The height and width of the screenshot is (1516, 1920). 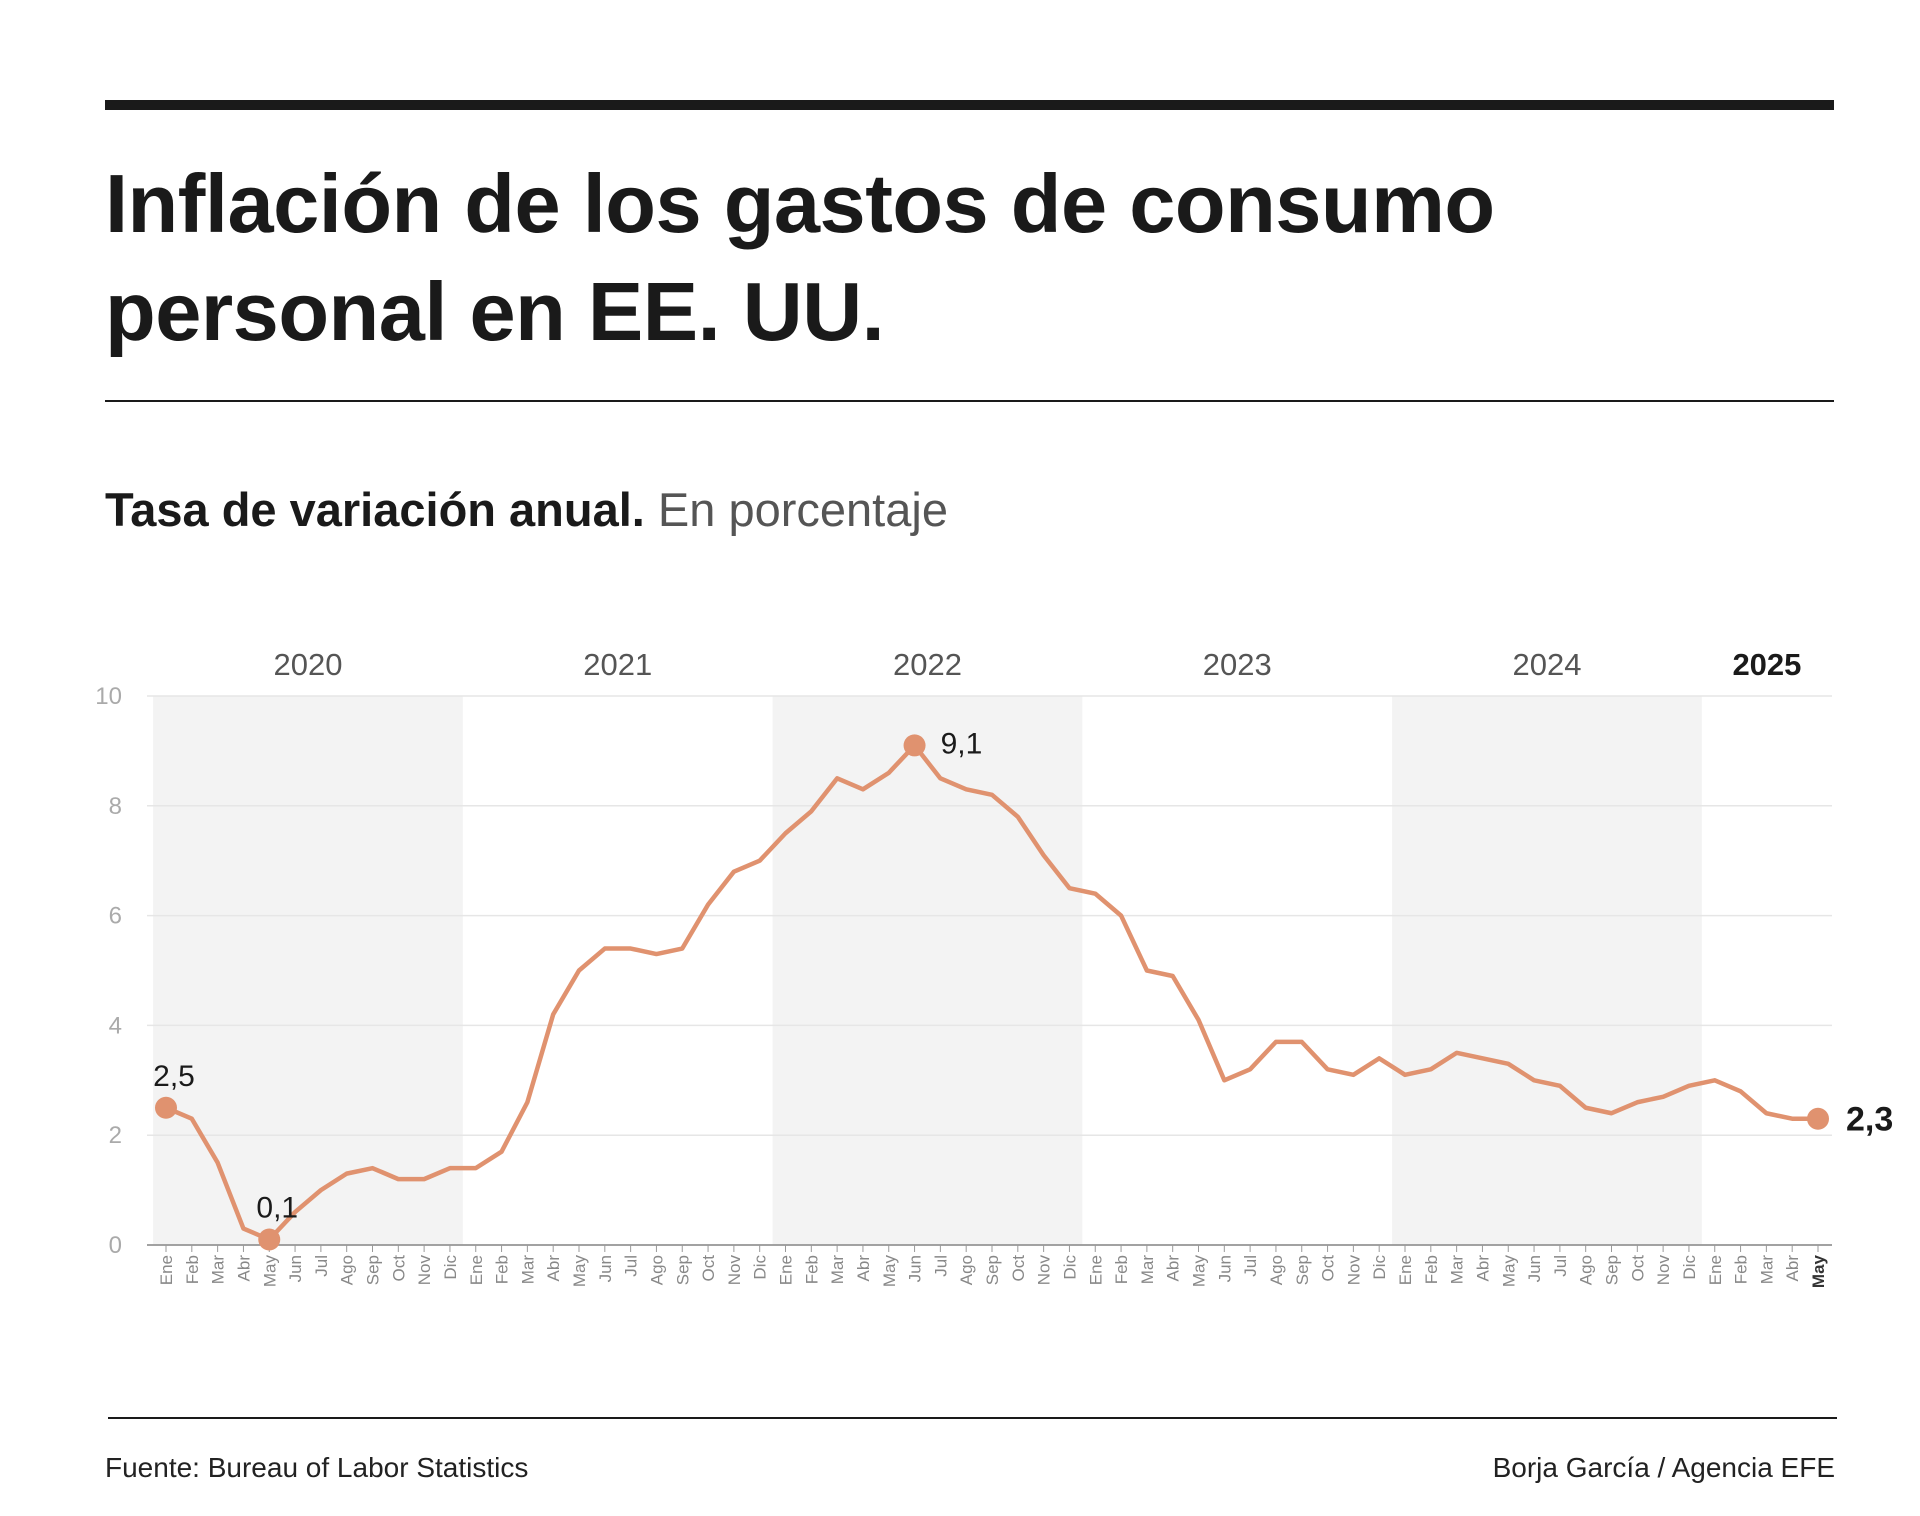 What do you see at coordinates (277, 1208) in the screenshot?
I see `data-label: 0,1` at bounding box center [277, 1208].